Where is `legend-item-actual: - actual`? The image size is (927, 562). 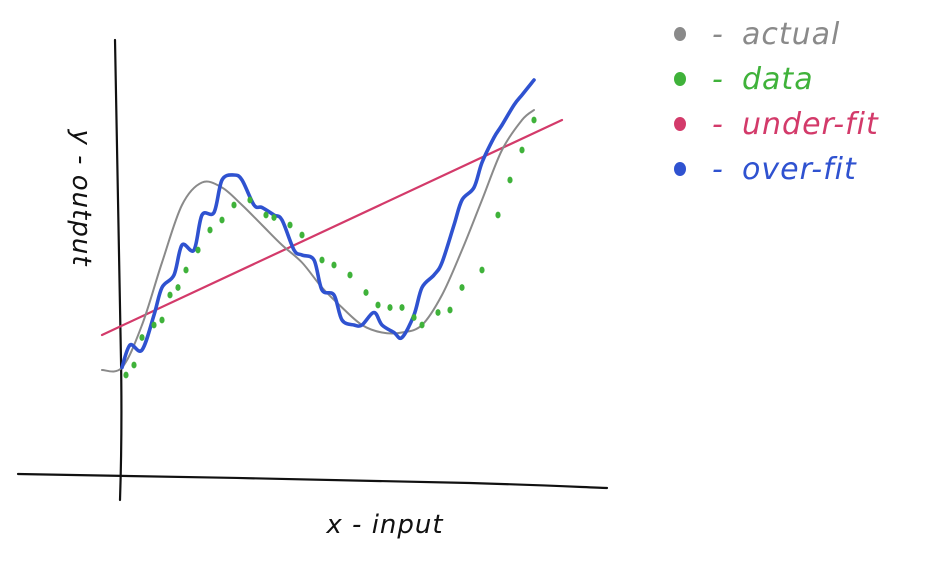 legend-item-actual: - actual is located at coordinates (757, 34).